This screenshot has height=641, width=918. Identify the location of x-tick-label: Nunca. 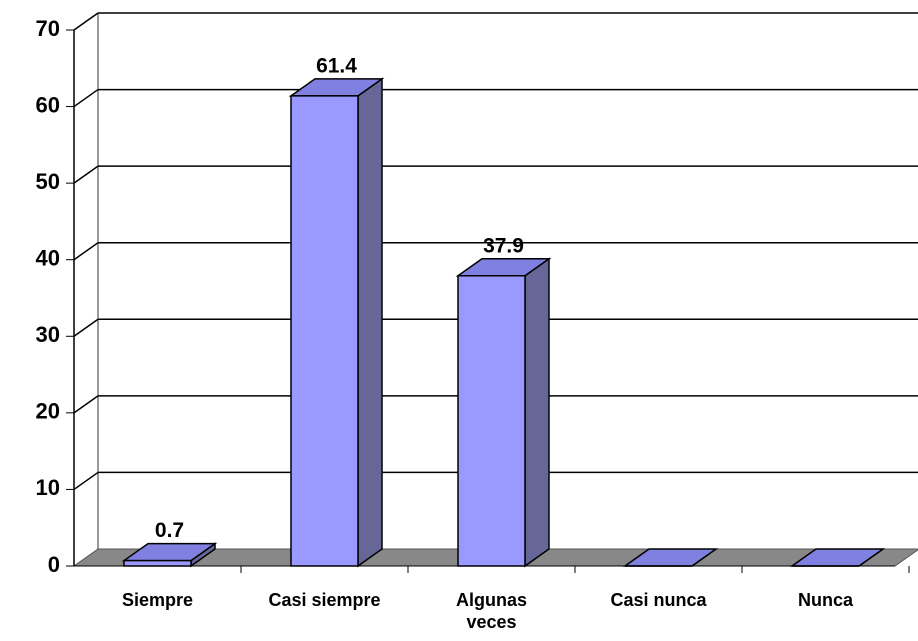
(825, 600).